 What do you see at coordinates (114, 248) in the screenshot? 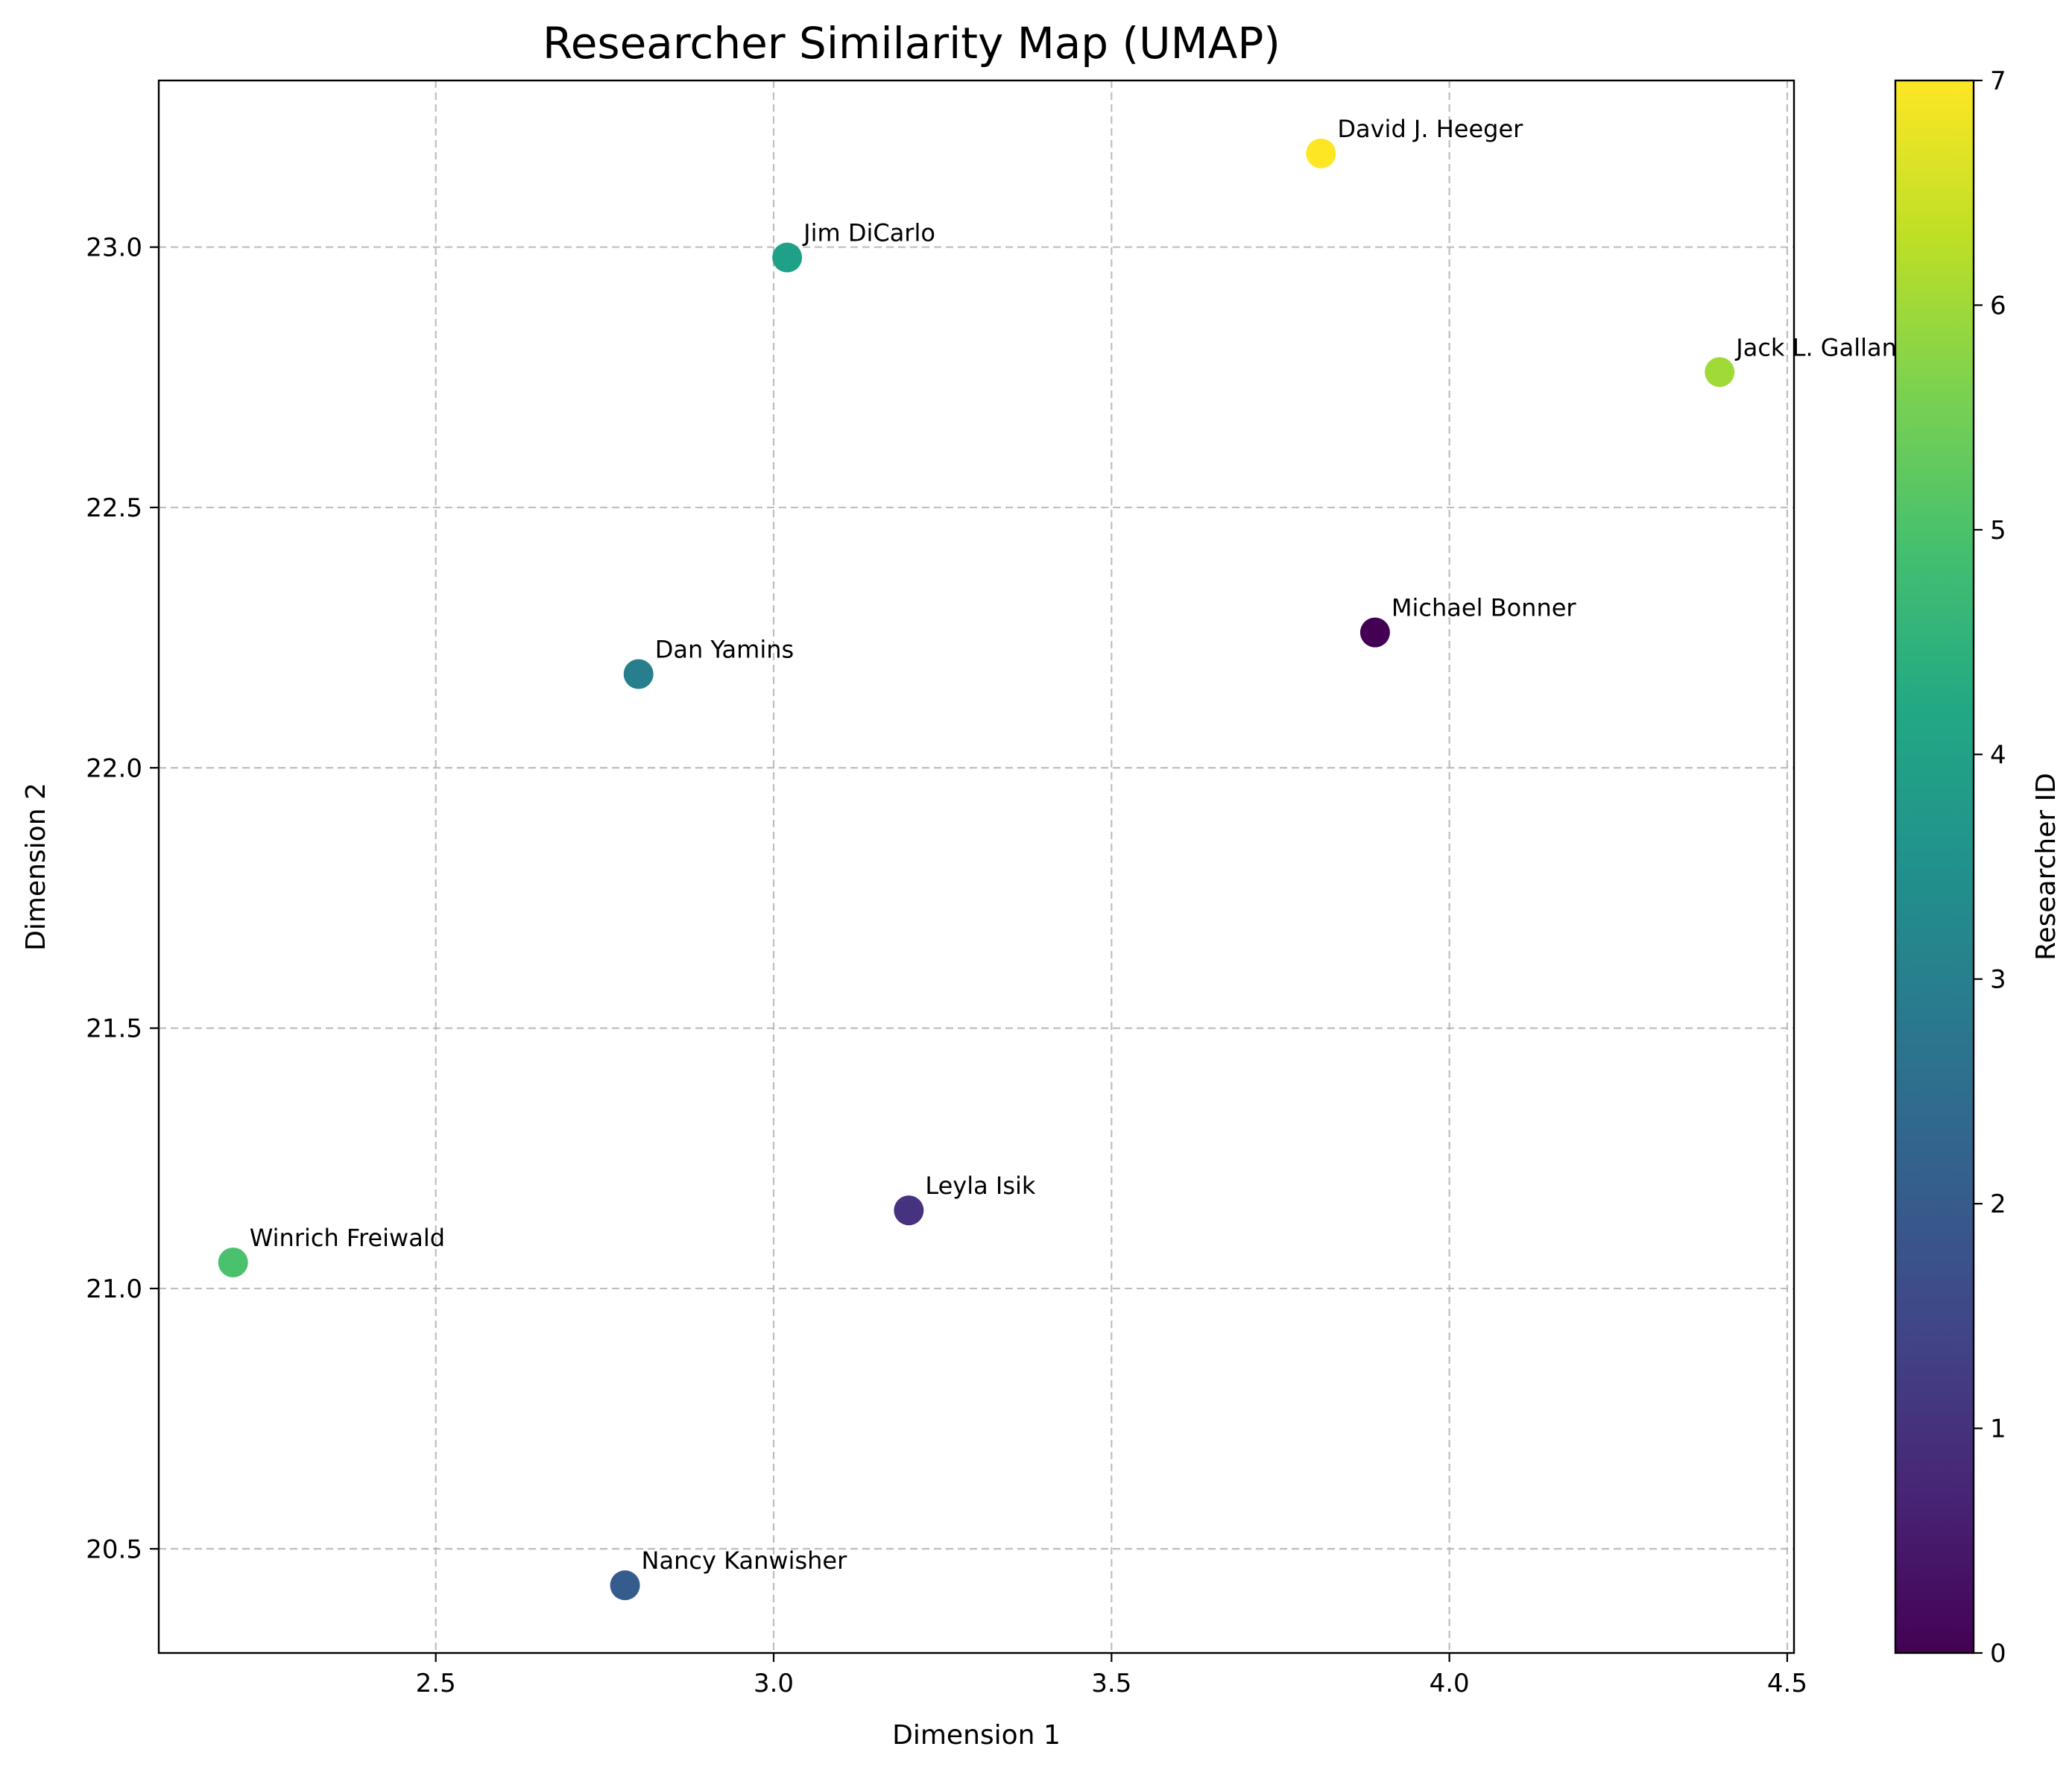
I see `y-tick-label: 23.0` at bounding box center [114, 248].